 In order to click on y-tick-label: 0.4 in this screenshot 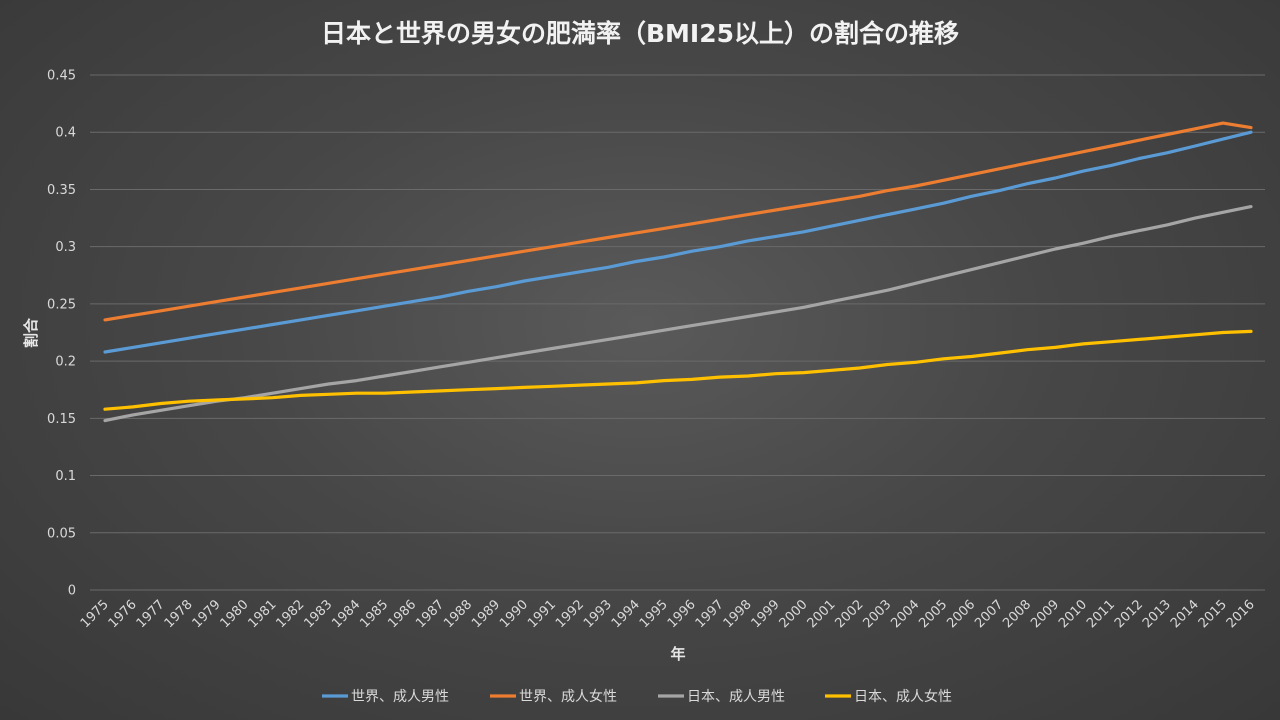, I will do `click(65, 133)`.